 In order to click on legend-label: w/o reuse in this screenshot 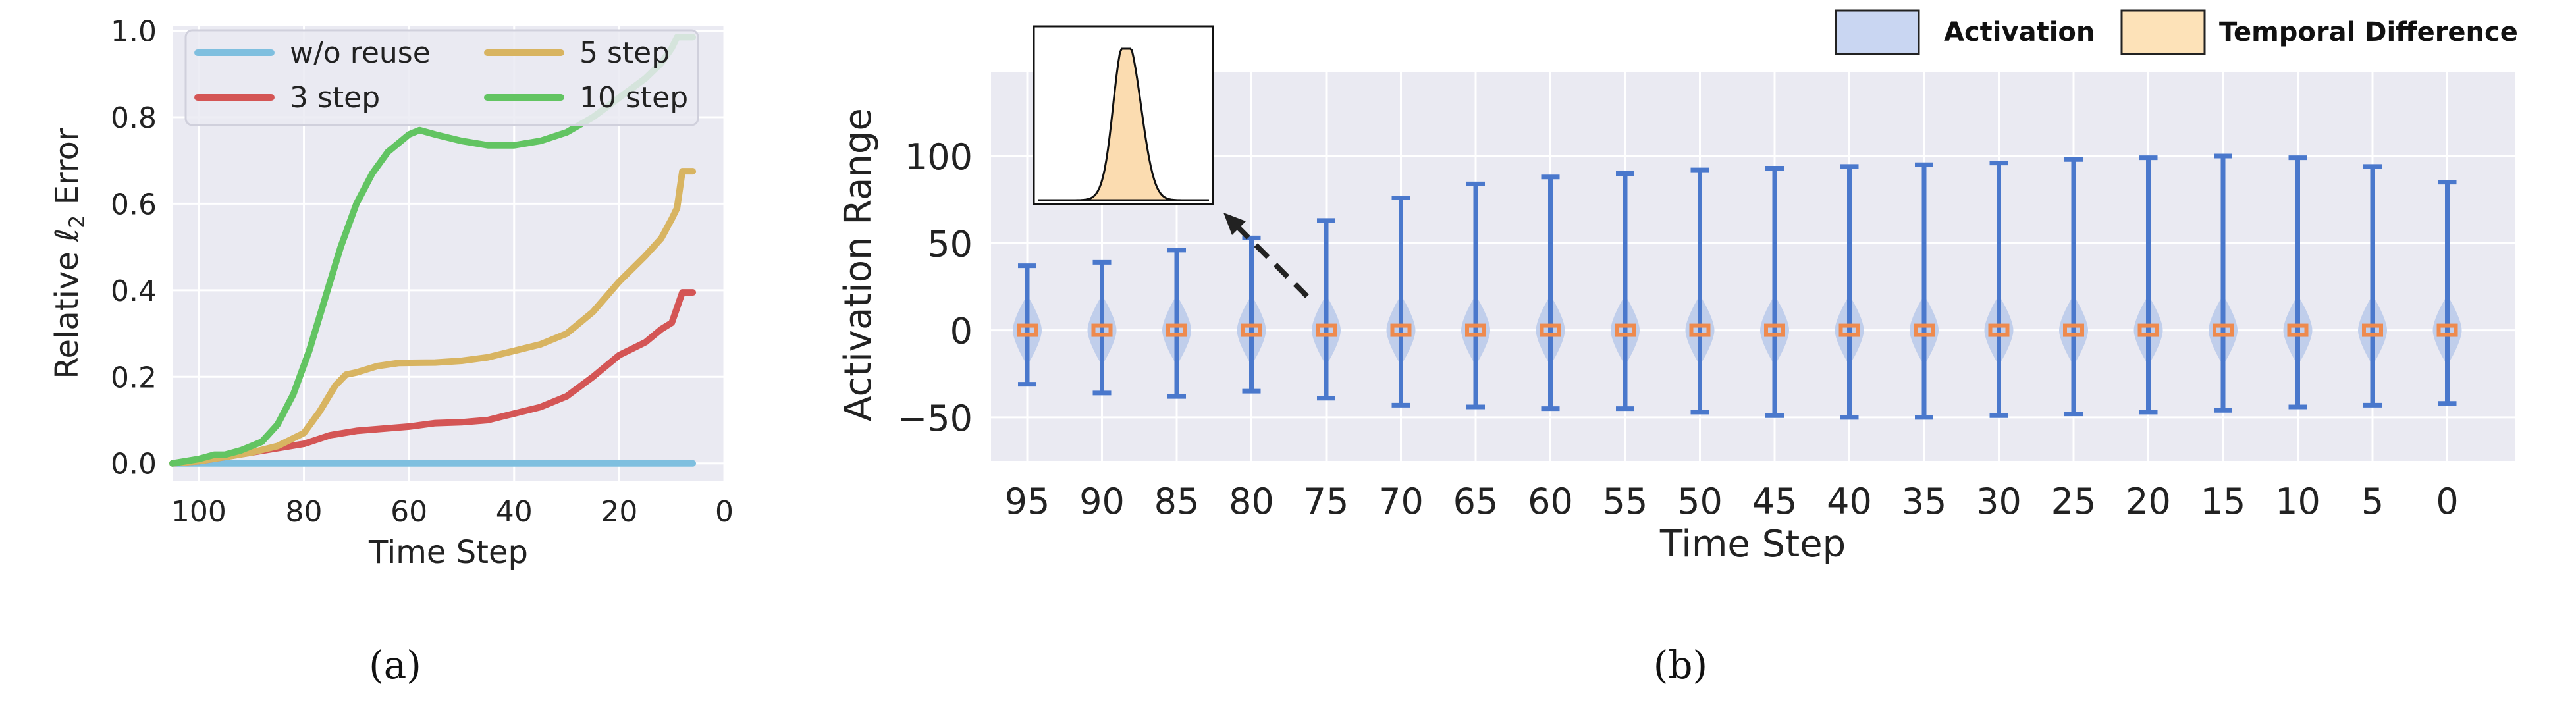, I will do `click(360, 53)`.